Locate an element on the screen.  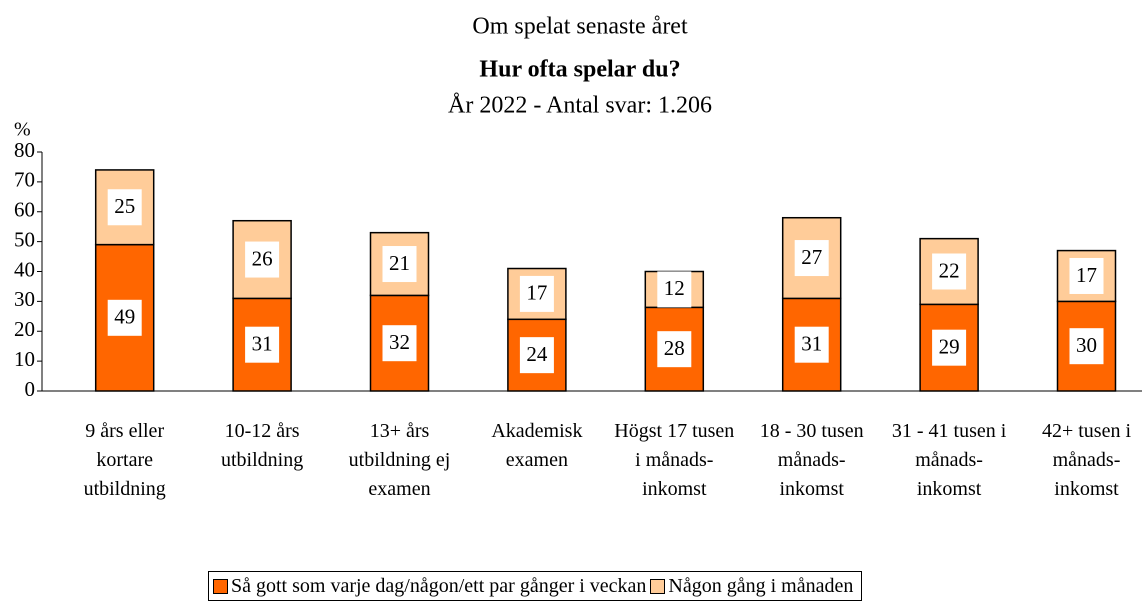
value-label: 32 is located at coordinates (399, 342).